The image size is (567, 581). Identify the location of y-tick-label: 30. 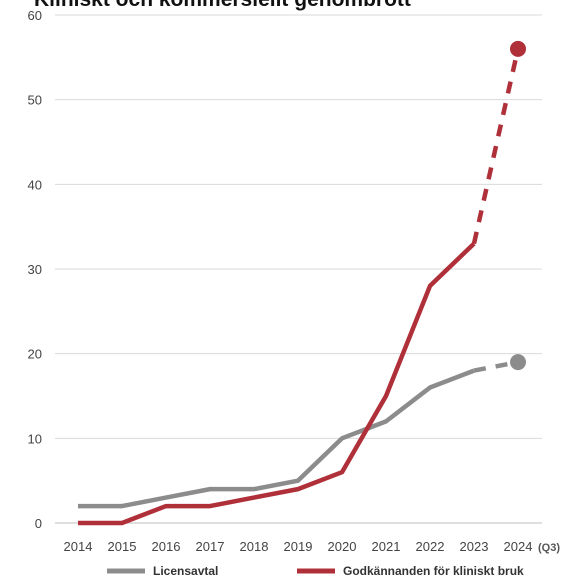
(35, 269).